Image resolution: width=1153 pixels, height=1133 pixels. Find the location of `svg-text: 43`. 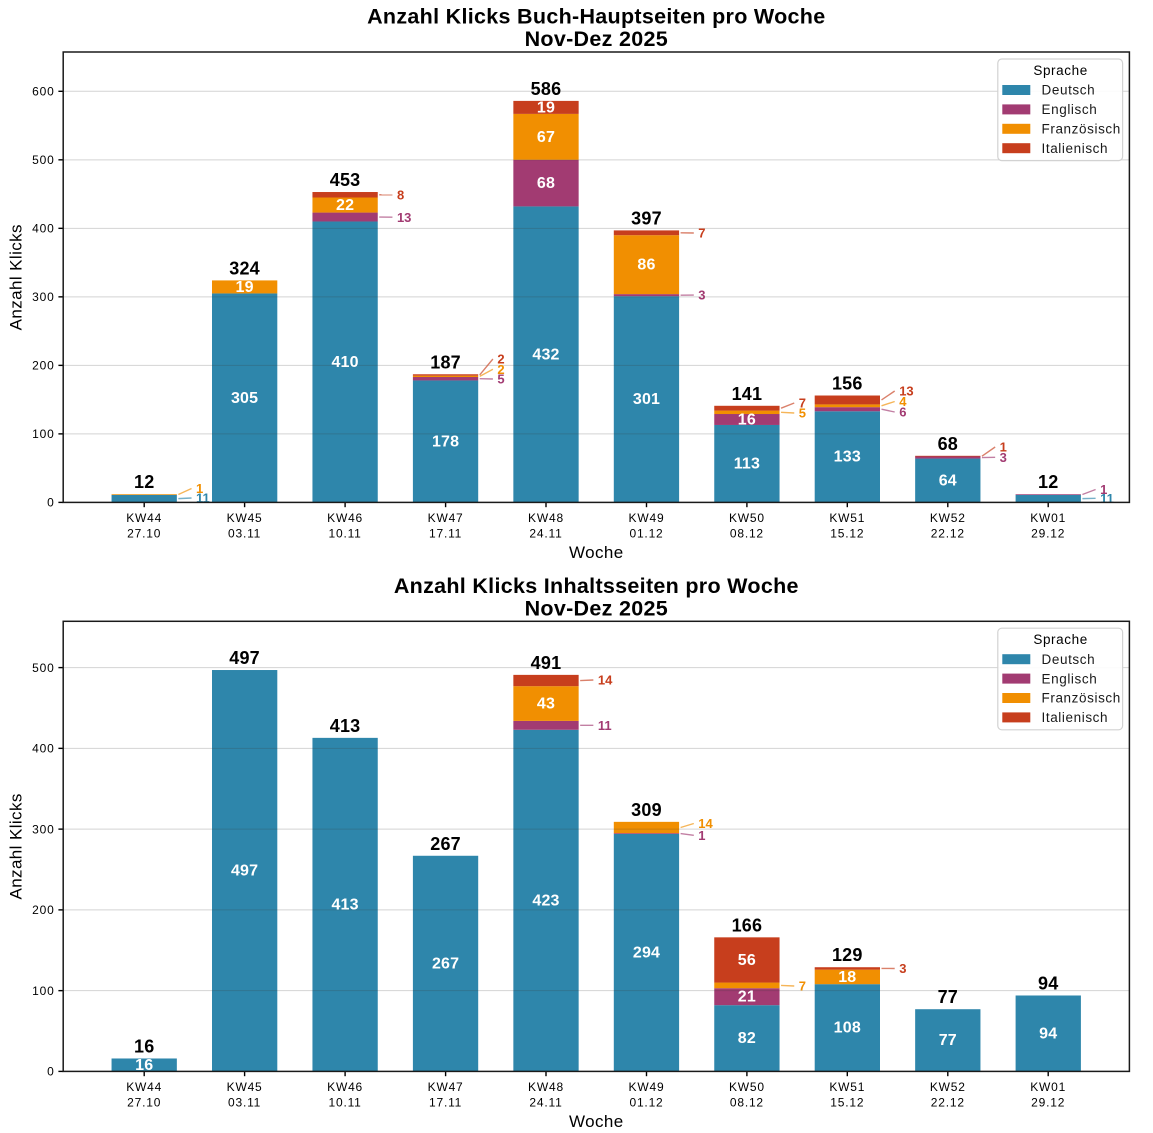

svg-text: 43 is located at coordinates (546, 703).